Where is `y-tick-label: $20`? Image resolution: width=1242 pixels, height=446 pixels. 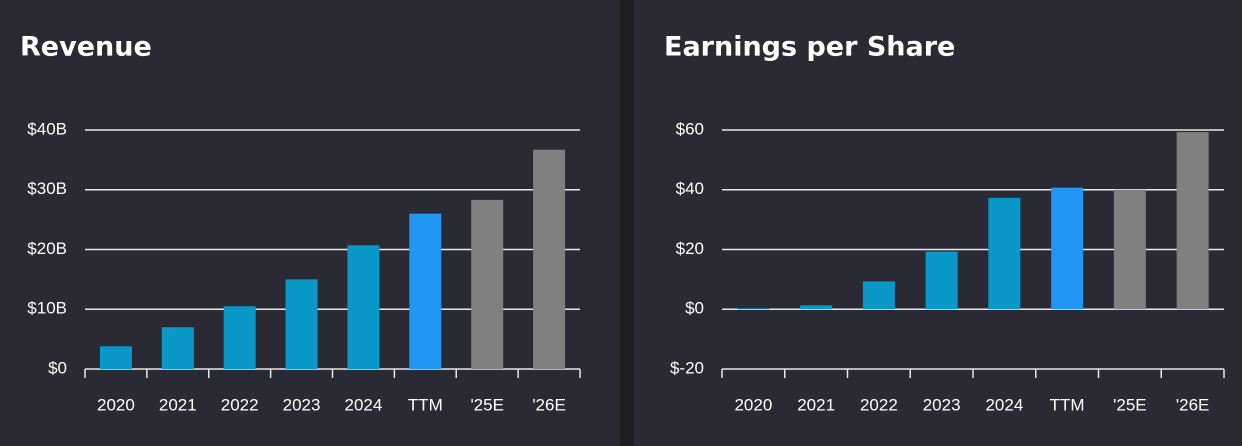
y-tick-label: $20 is located at coordinates (690, 248).